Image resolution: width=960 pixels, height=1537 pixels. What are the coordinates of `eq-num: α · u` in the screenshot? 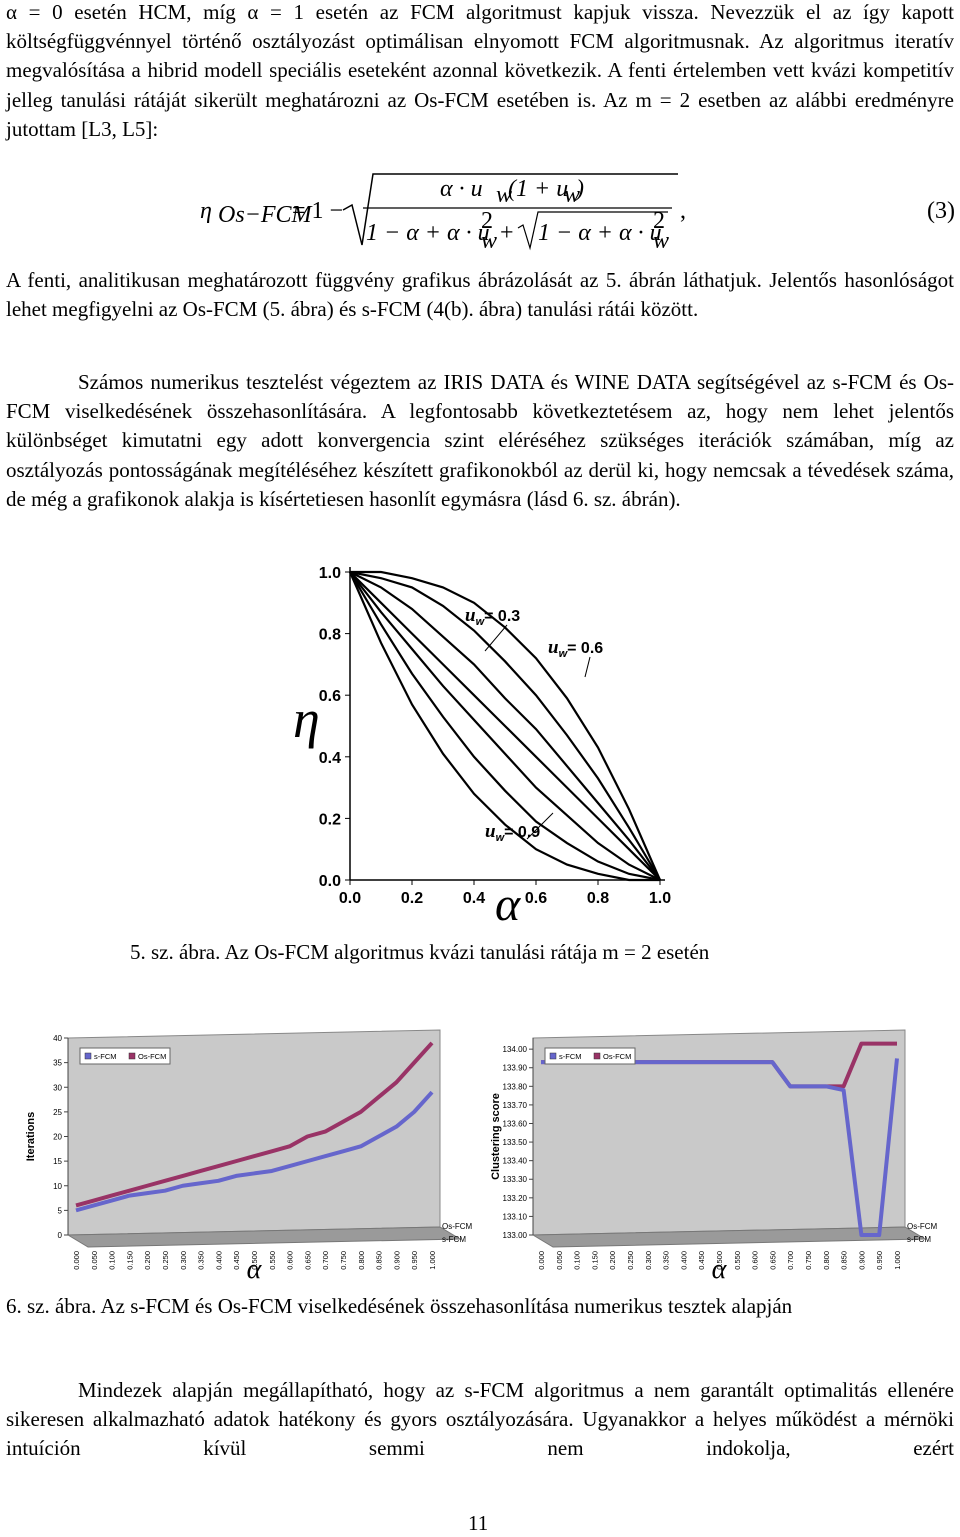 It's located at (461, 189).